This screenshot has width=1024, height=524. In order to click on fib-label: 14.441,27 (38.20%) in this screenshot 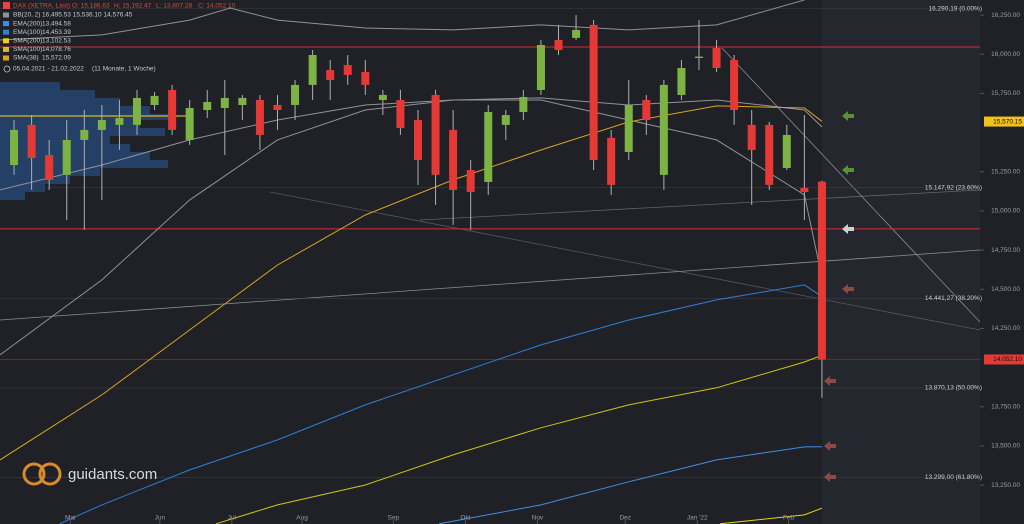, I will do `click(953, 298)`.